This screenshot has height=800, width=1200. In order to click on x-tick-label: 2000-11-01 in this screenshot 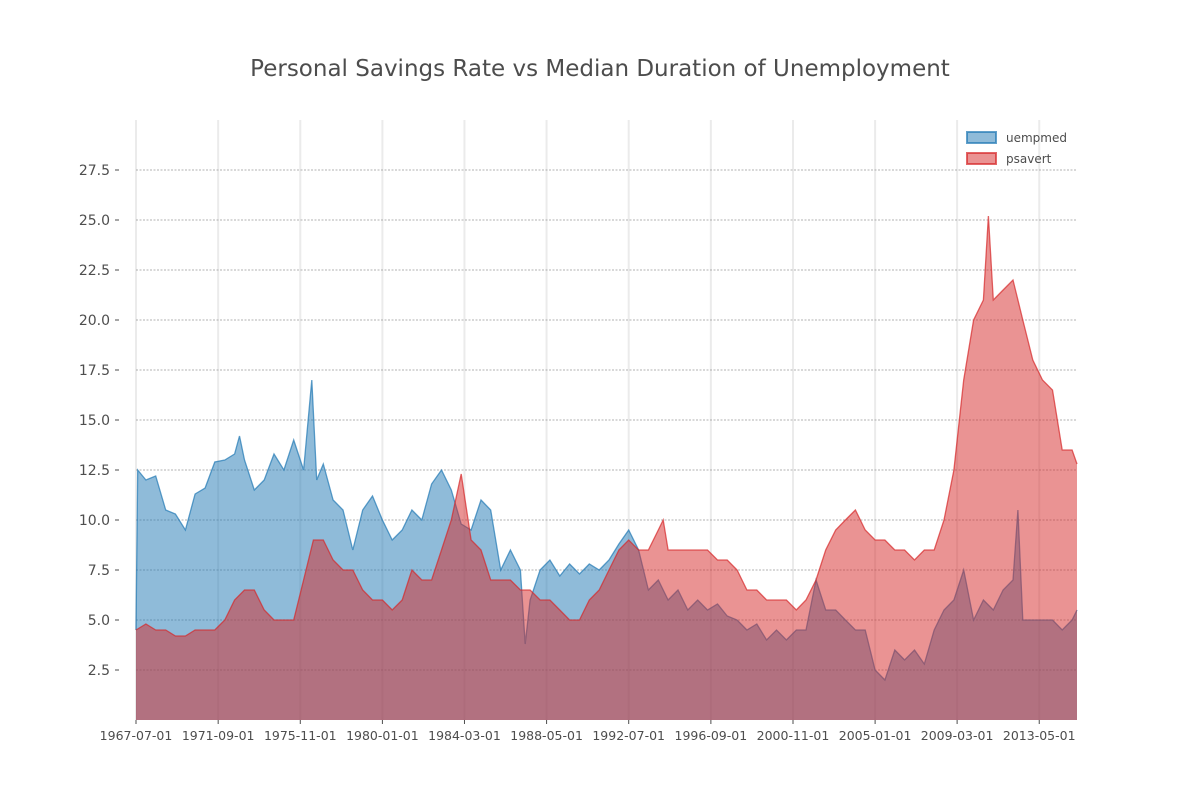, I will do `click(793, 735)`.